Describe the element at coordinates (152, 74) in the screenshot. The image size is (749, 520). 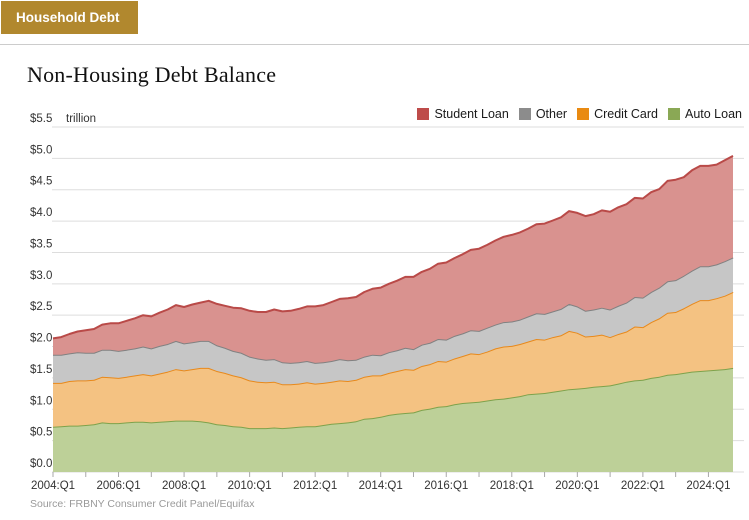
I see `chart-title: Non-Housing Debt Balance` at that location.